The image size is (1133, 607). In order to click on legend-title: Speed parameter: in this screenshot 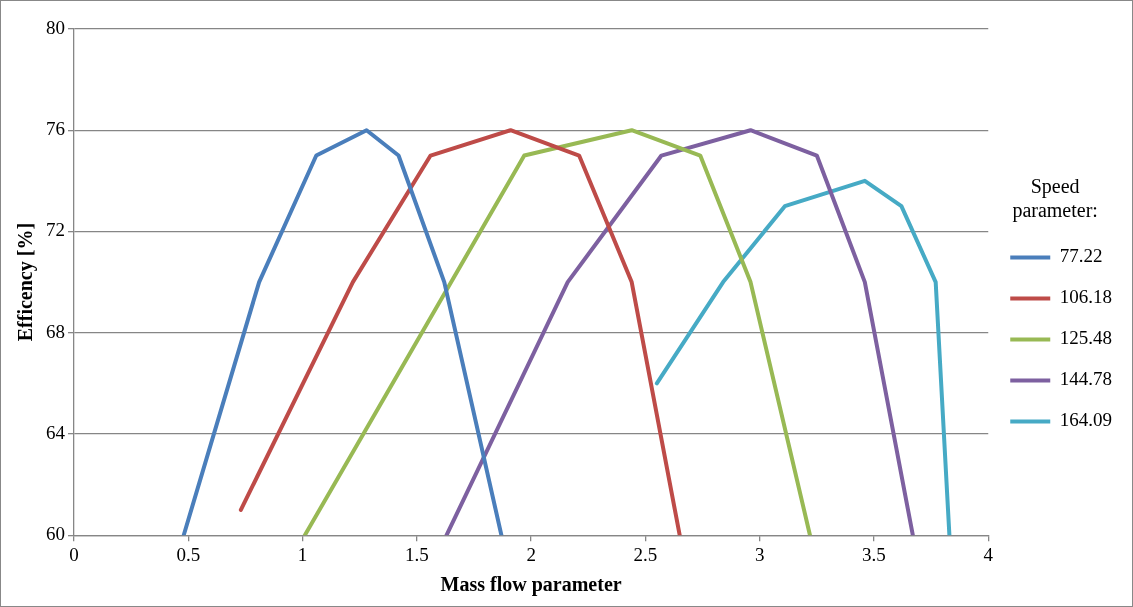, I will do `click(1055, 199)`.